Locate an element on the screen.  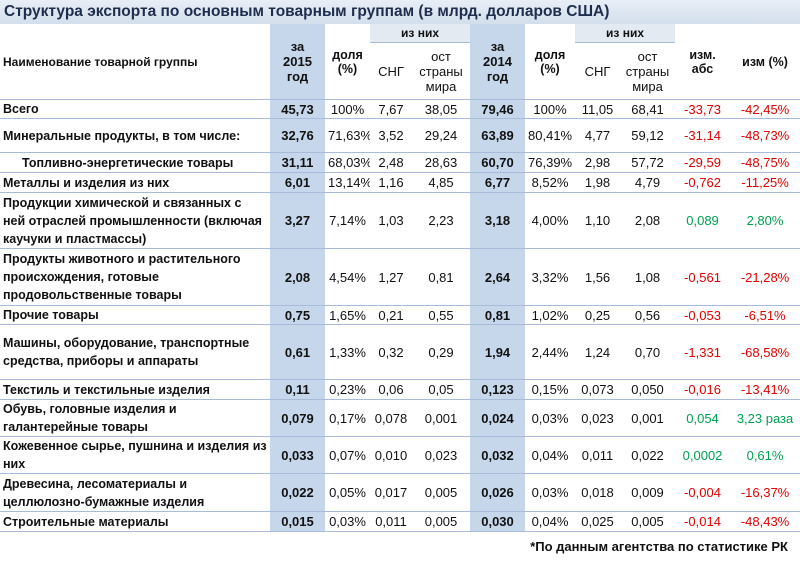
row-name: Строительные материалы is located at coordinates (135, 521).